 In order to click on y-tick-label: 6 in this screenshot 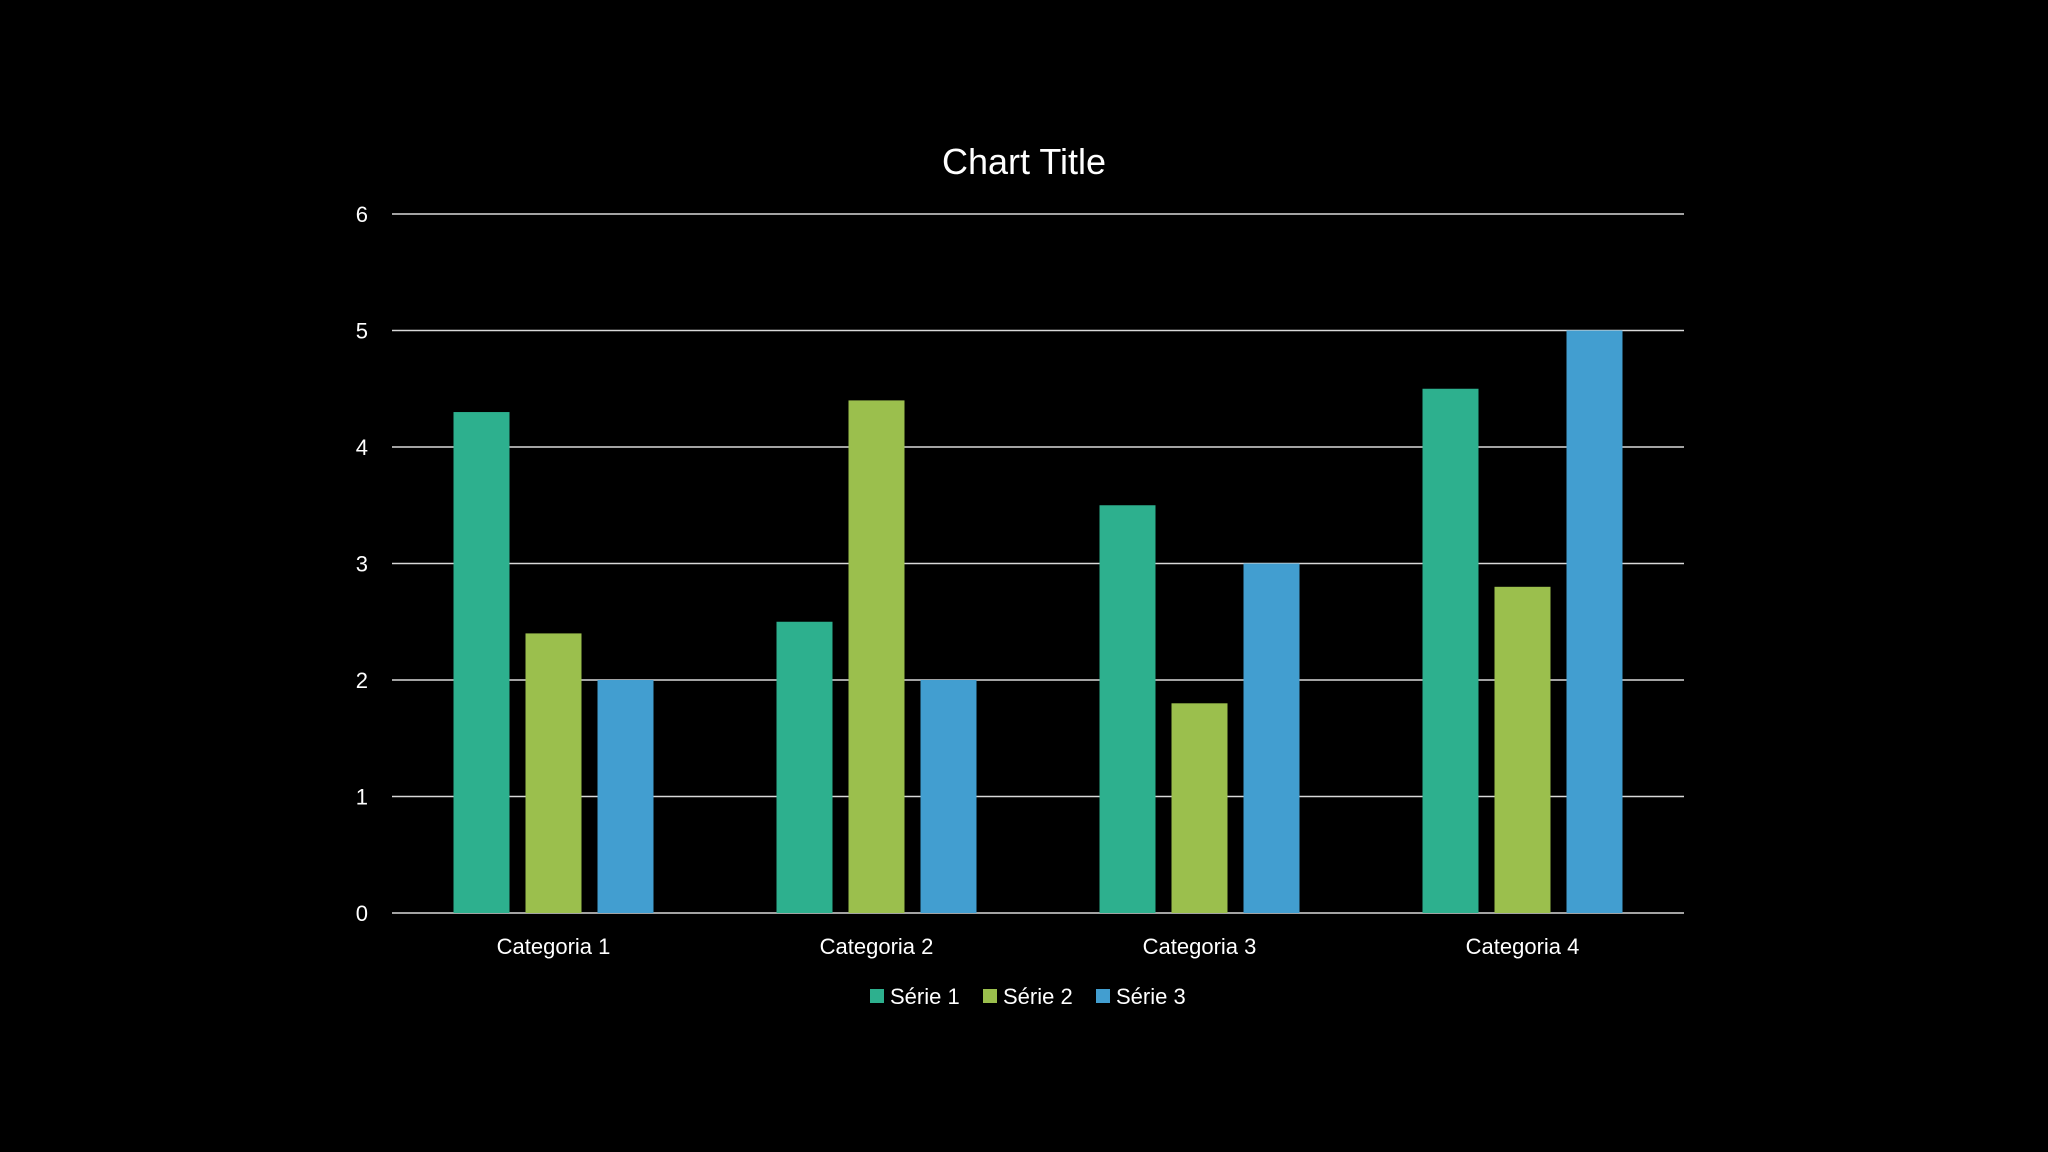, I will do `click(362, 214)`.